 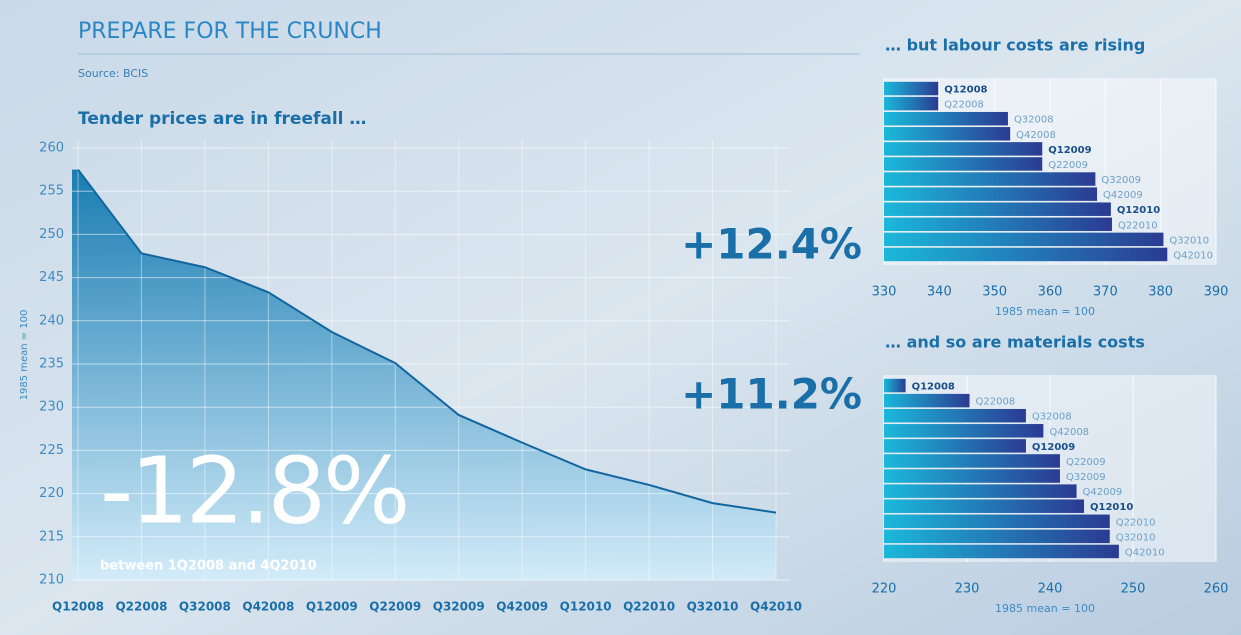 What do you see at coordinates (1216, 589) in the screenshot?
I see `x-tick-label: 260` at bounding box center [1216, 589].